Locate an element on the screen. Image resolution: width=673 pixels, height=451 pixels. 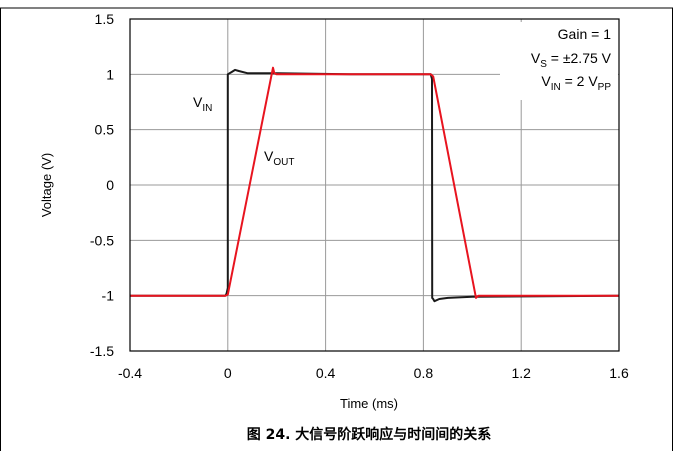
x-tick-label: 1.6 is located at coordinates (619, 373).